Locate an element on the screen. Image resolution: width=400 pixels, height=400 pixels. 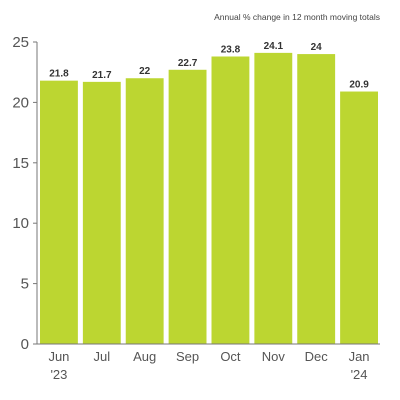
y-tick-label: 10 is located at coordinates (20, 223).